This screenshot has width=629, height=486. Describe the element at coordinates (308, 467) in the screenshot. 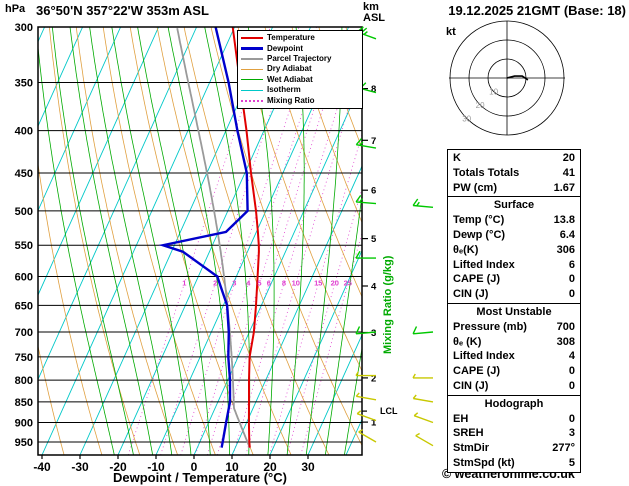

I see `svg-text: 30` at that location.